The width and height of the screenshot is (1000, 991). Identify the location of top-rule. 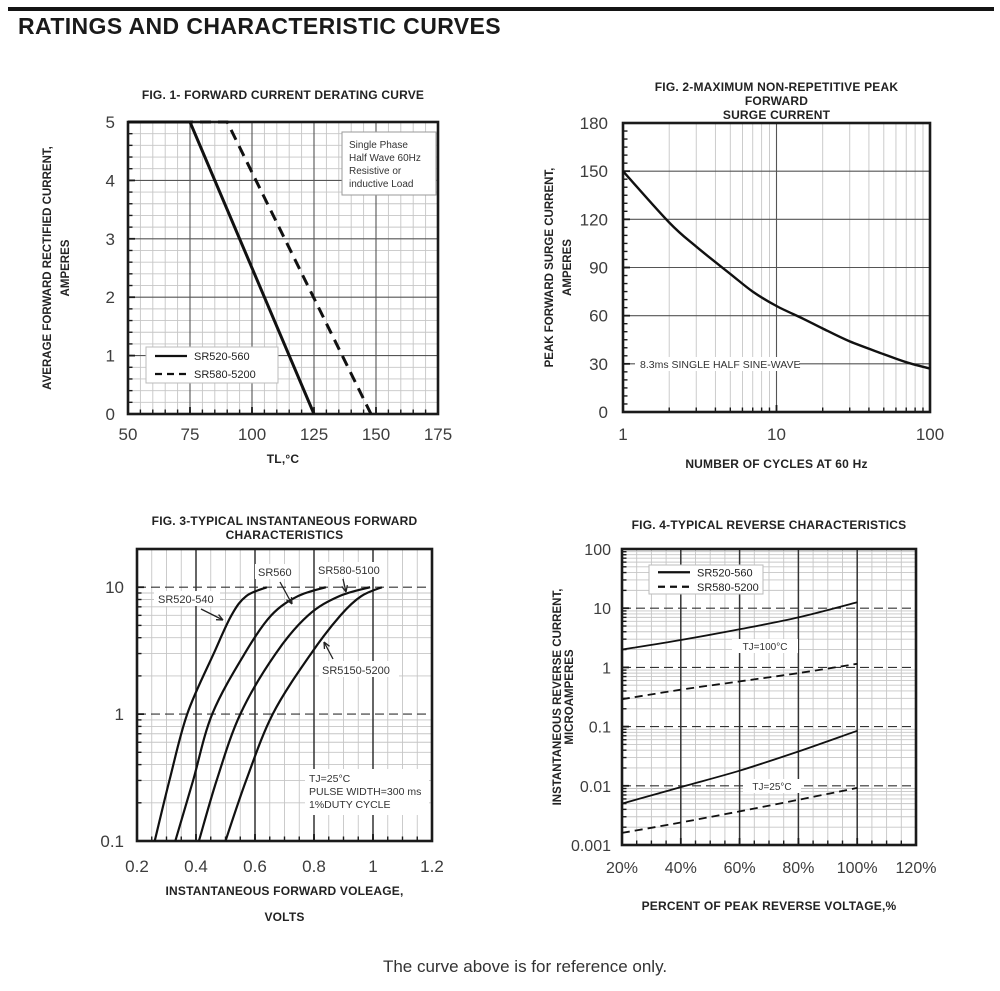
(501, 9).